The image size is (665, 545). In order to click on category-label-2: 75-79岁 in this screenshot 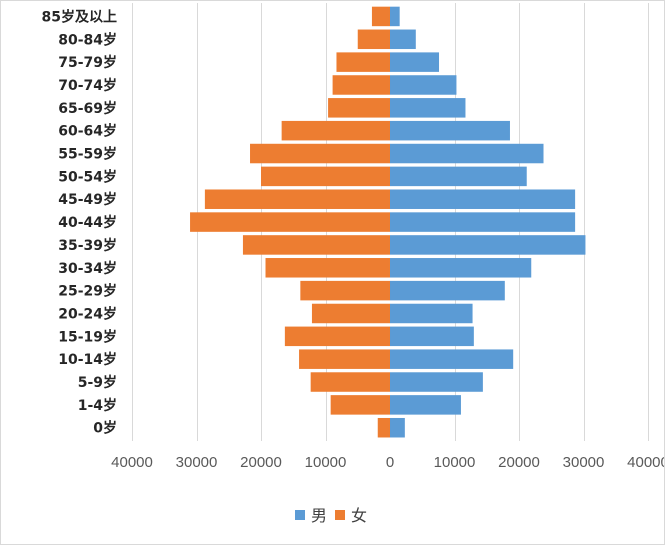, I will do `click(87, 62)`.